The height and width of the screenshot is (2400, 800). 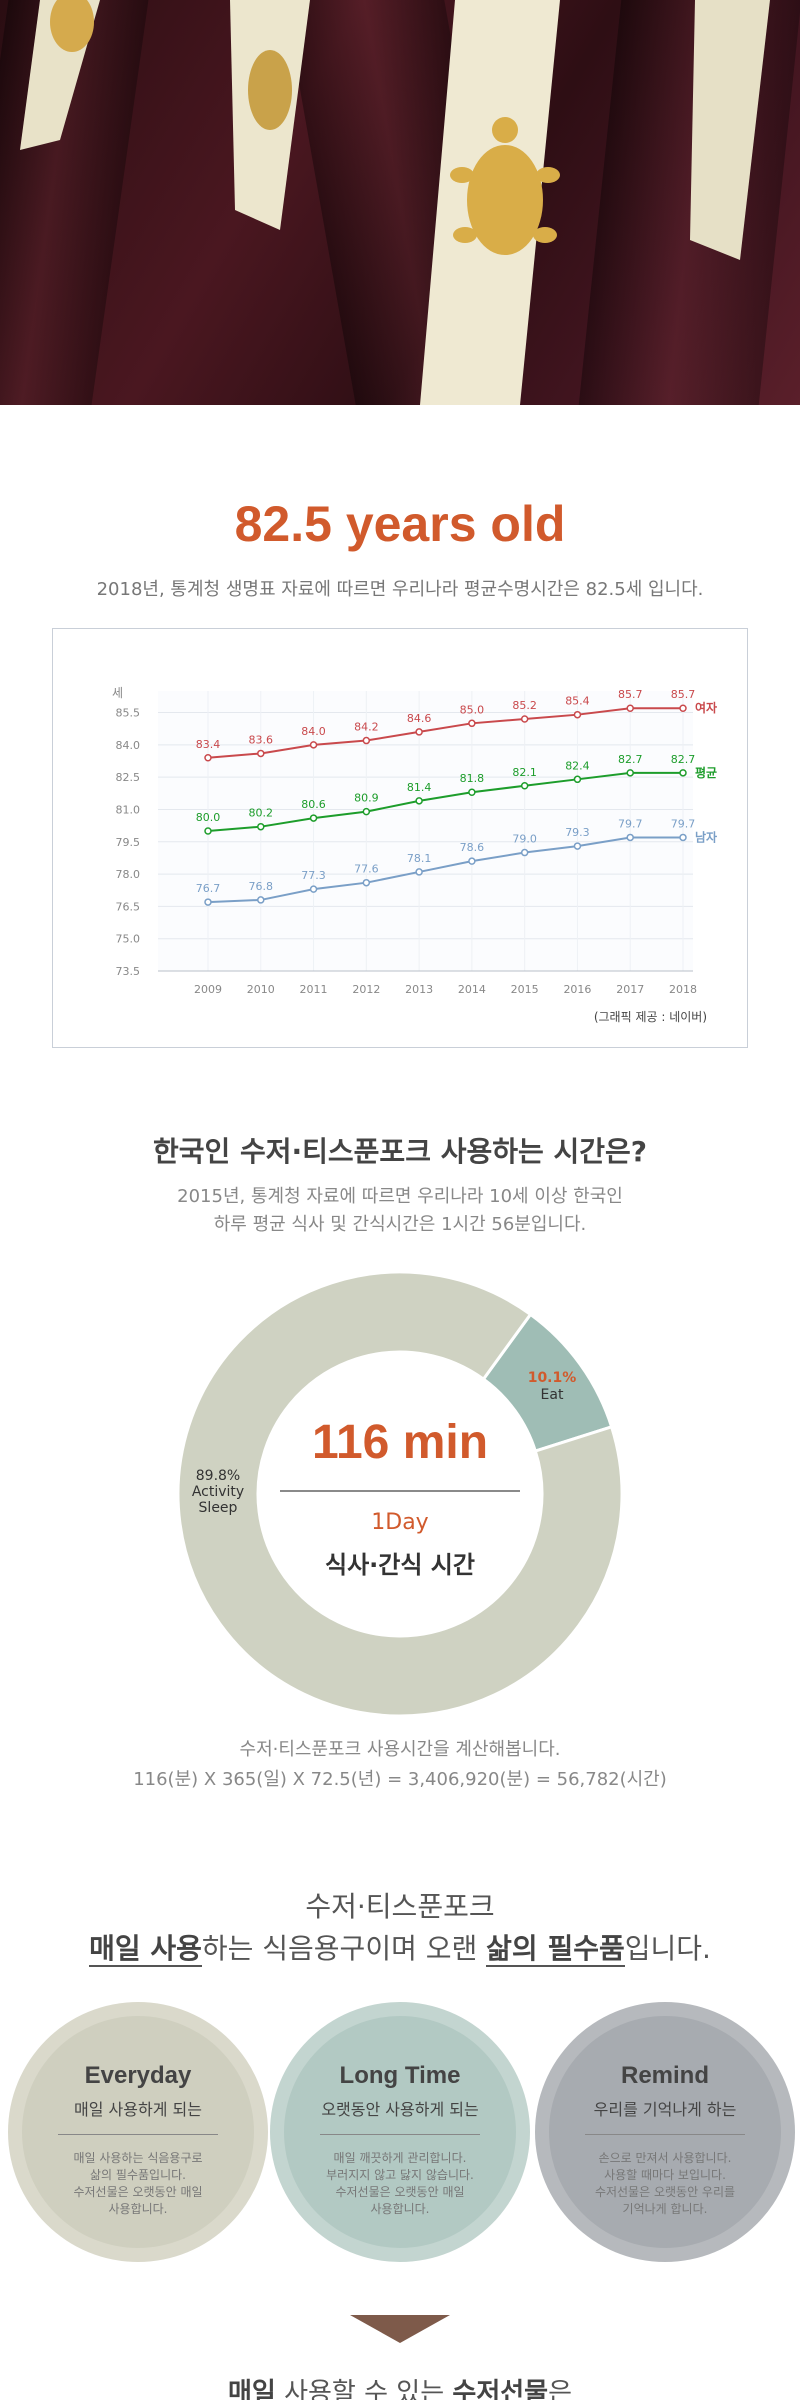 What do you see at coordinates (472, 778) in the screenshot?
I see `data-label: 81.8` at bounding box center [472, 778].